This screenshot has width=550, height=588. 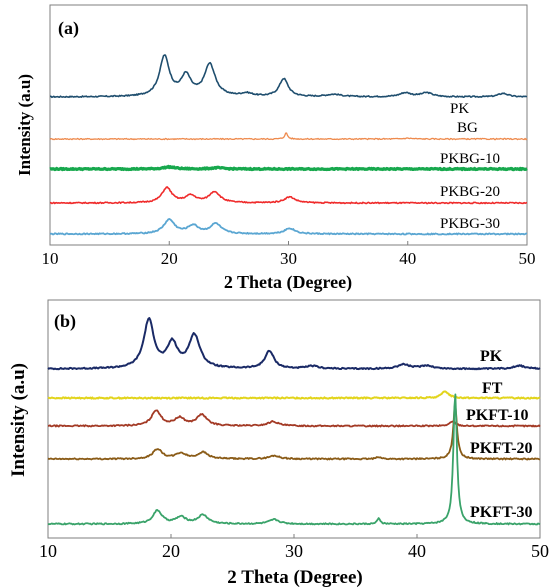 I want to click on series-label-bg: BG, so click(x=467, y=128).